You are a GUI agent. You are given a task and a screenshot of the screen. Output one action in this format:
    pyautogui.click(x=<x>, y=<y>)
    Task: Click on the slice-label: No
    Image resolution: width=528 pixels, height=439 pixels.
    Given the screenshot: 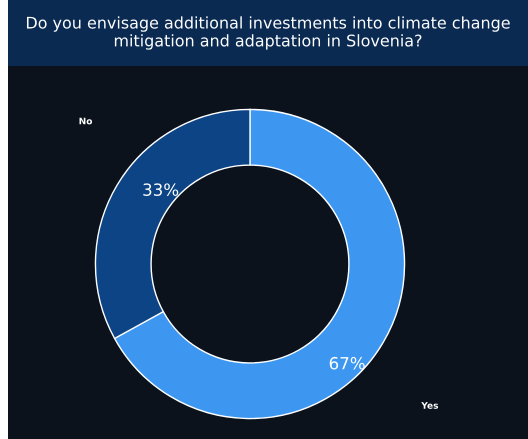 What is the action you would take?
    pyautogui.click(x=86, y=121)
    